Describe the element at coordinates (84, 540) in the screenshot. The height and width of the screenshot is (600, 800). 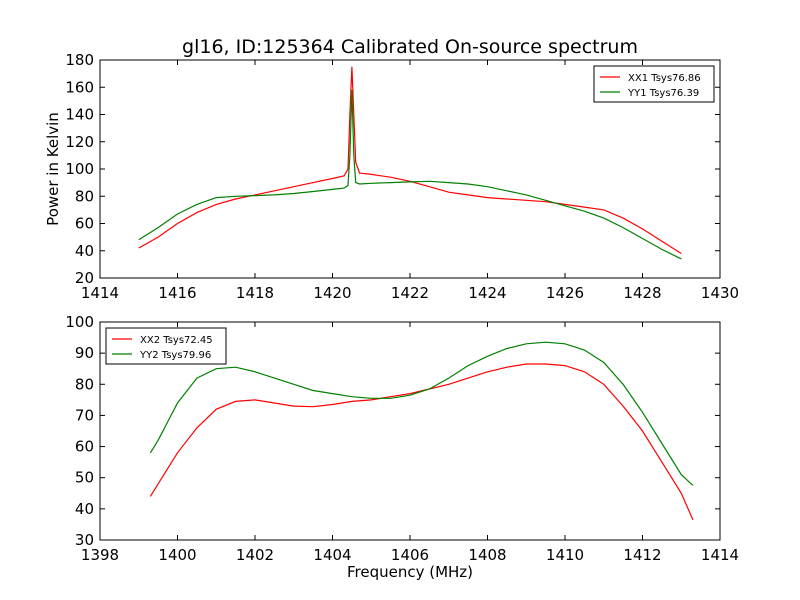
I see `y-tick-label: 30` at that location.